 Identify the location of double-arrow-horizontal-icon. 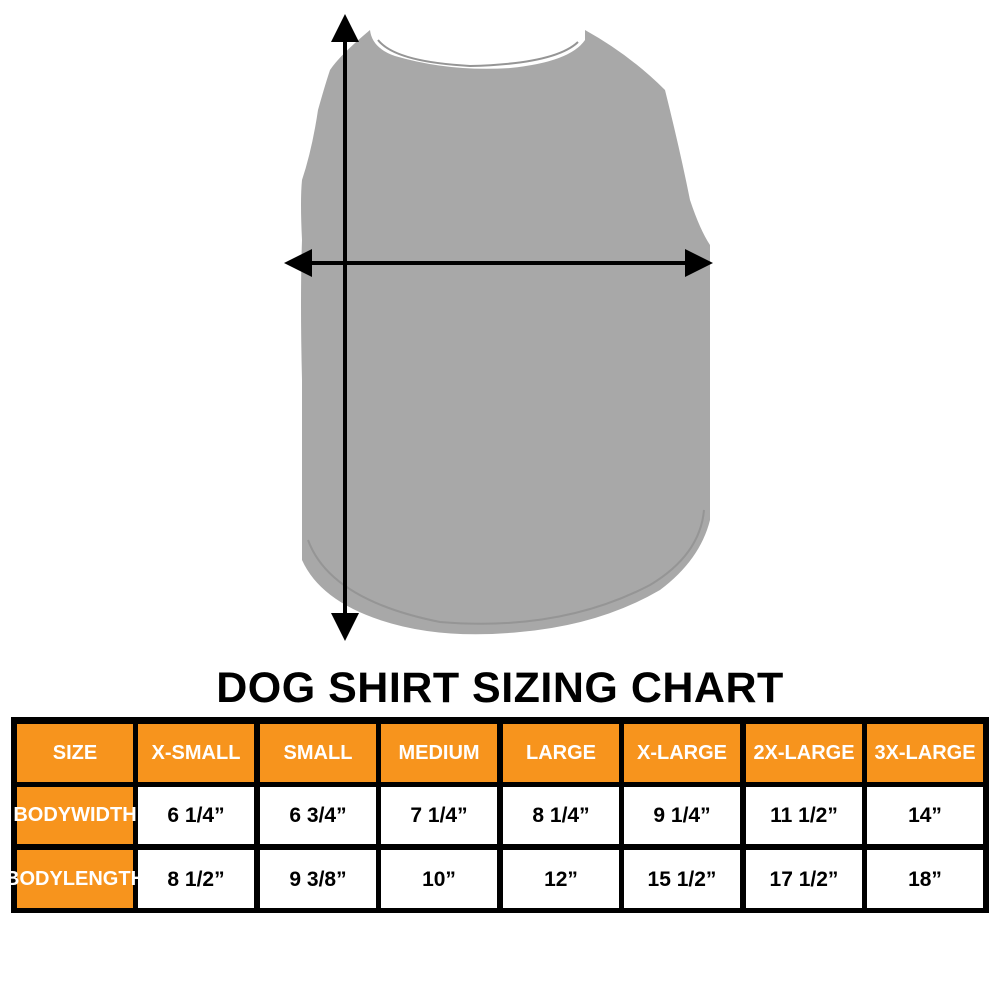
(498, 263).